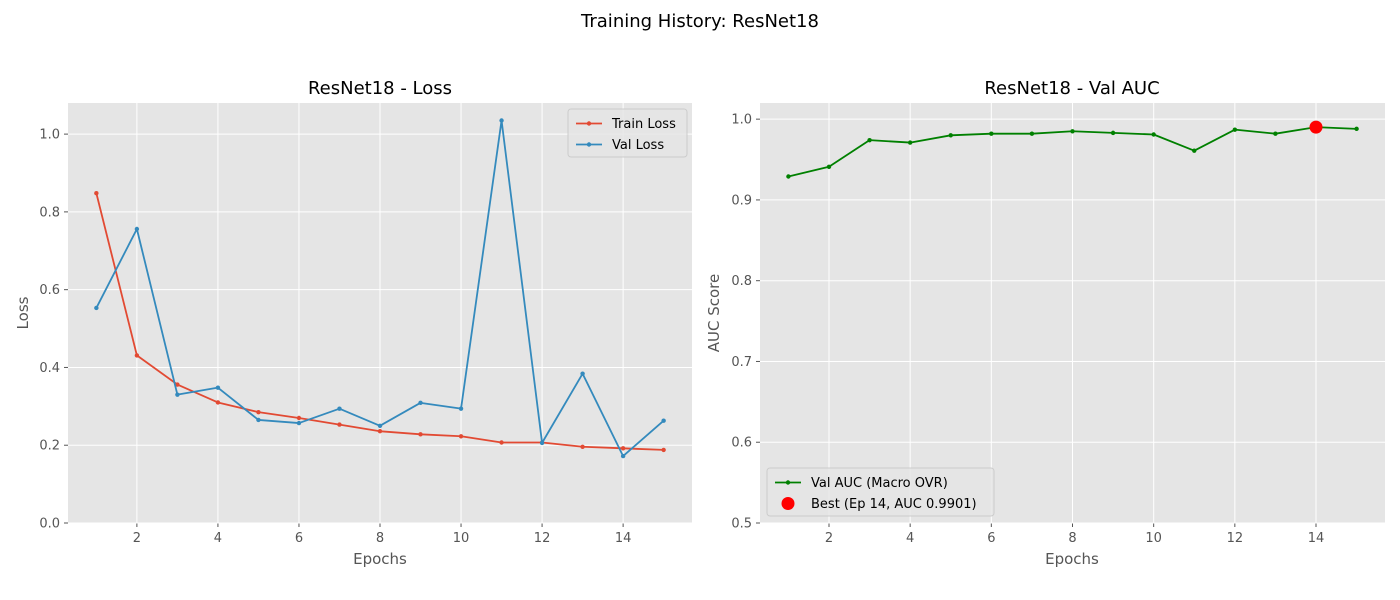 This screenshot has width=1400, height=600. What do you see at coordinates (741, 443) in the screenshot?
I see `auc-y-tick-label: 0.6` at bounding box center [741, 443].